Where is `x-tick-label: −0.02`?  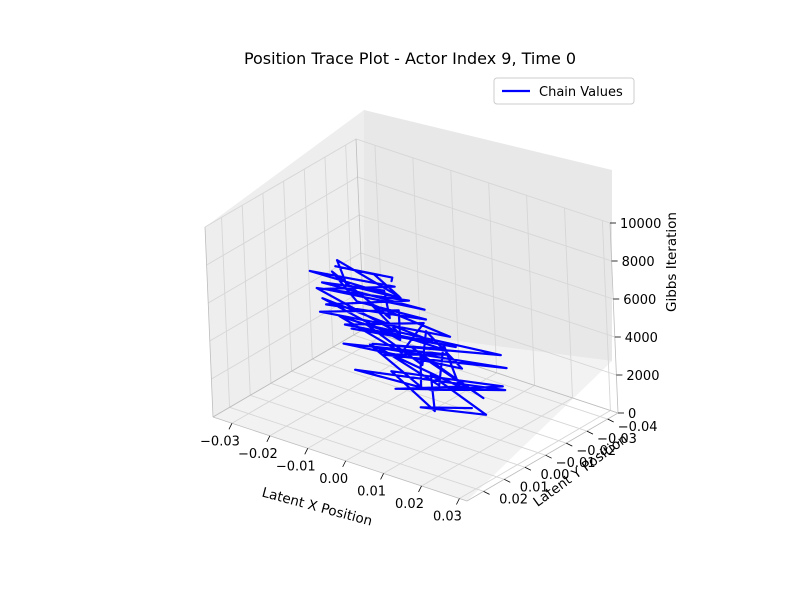
x-tick-label: −0.02 is located at coordinates (258, 454).